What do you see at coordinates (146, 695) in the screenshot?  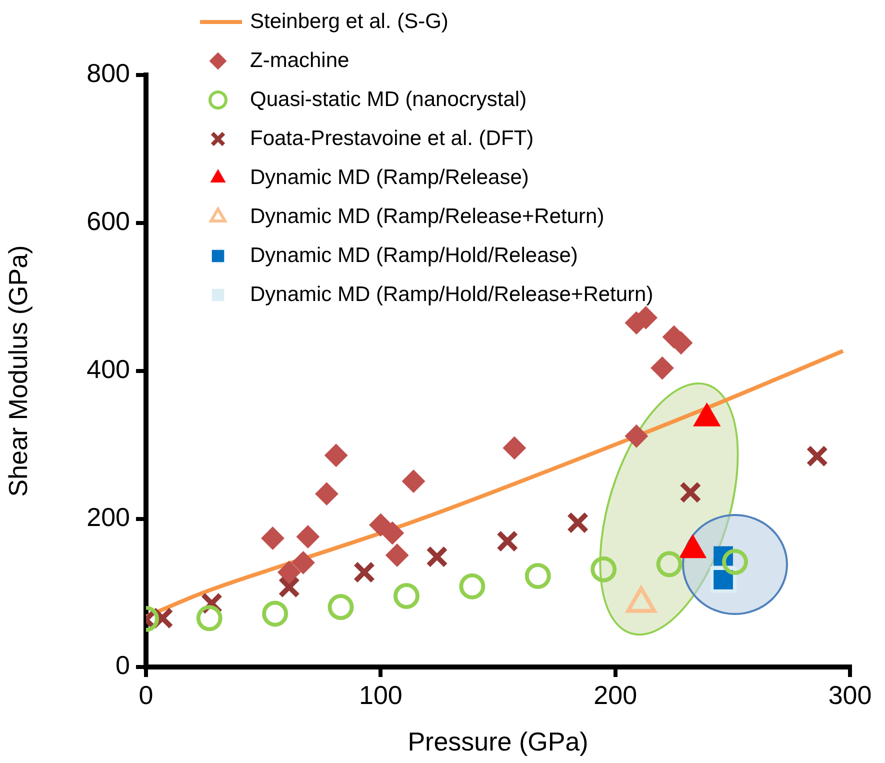 I see `x-tick-label: 0` at bounding box center [146, 695].